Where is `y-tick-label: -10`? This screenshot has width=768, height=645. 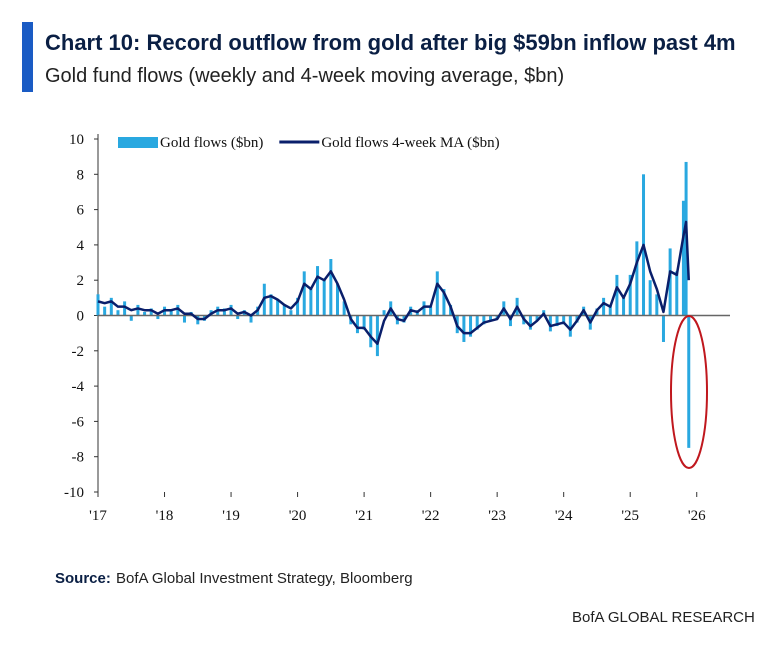 y-tick-label: -10 is located at coordinates (74, 493).